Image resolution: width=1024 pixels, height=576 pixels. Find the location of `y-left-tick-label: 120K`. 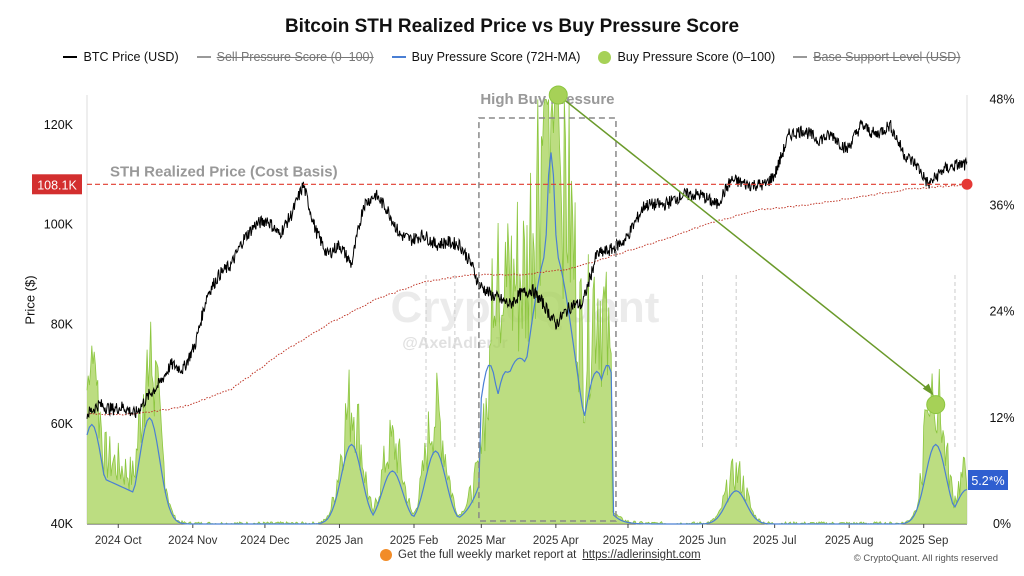

y-left-tick-label: 120K is located at coordinates (59, 125).